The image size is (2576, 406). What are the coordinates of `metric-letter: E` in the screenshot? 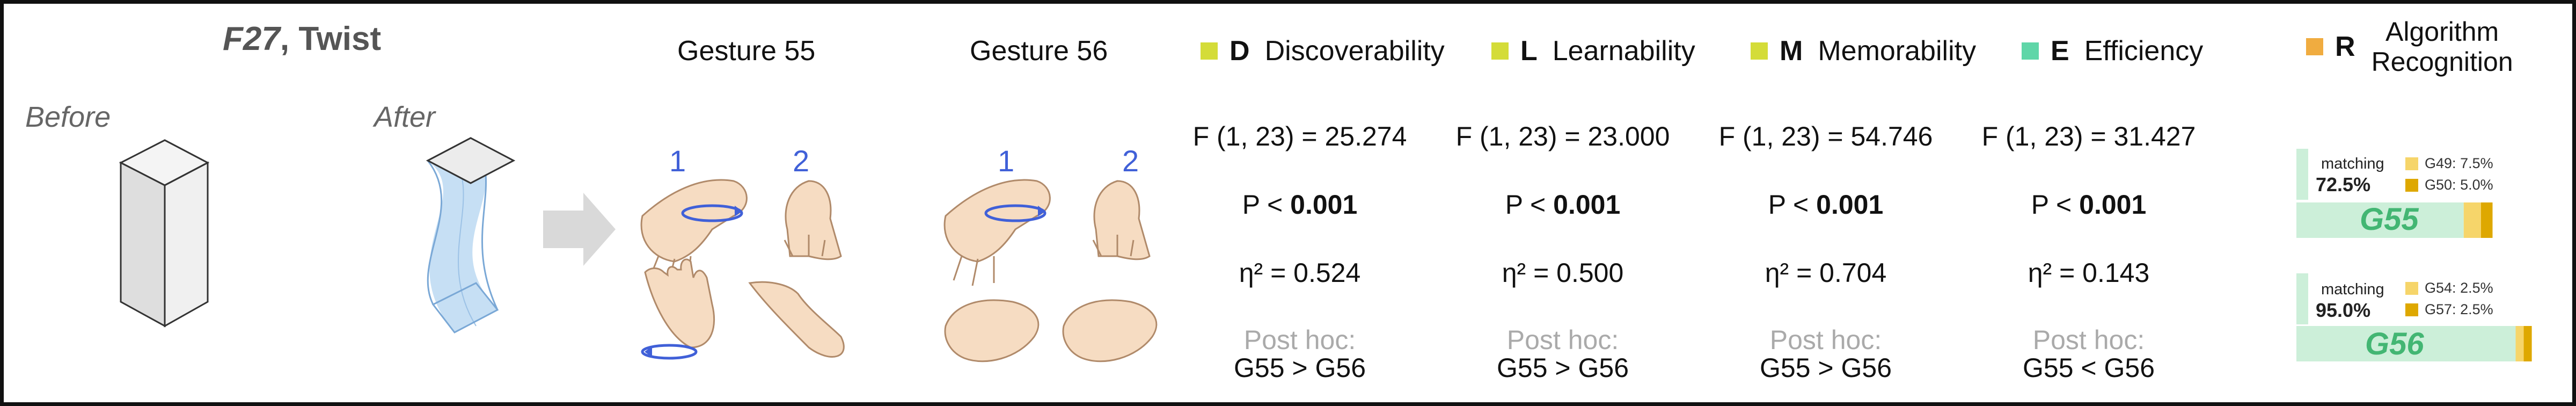 It's located at (2060, 51).